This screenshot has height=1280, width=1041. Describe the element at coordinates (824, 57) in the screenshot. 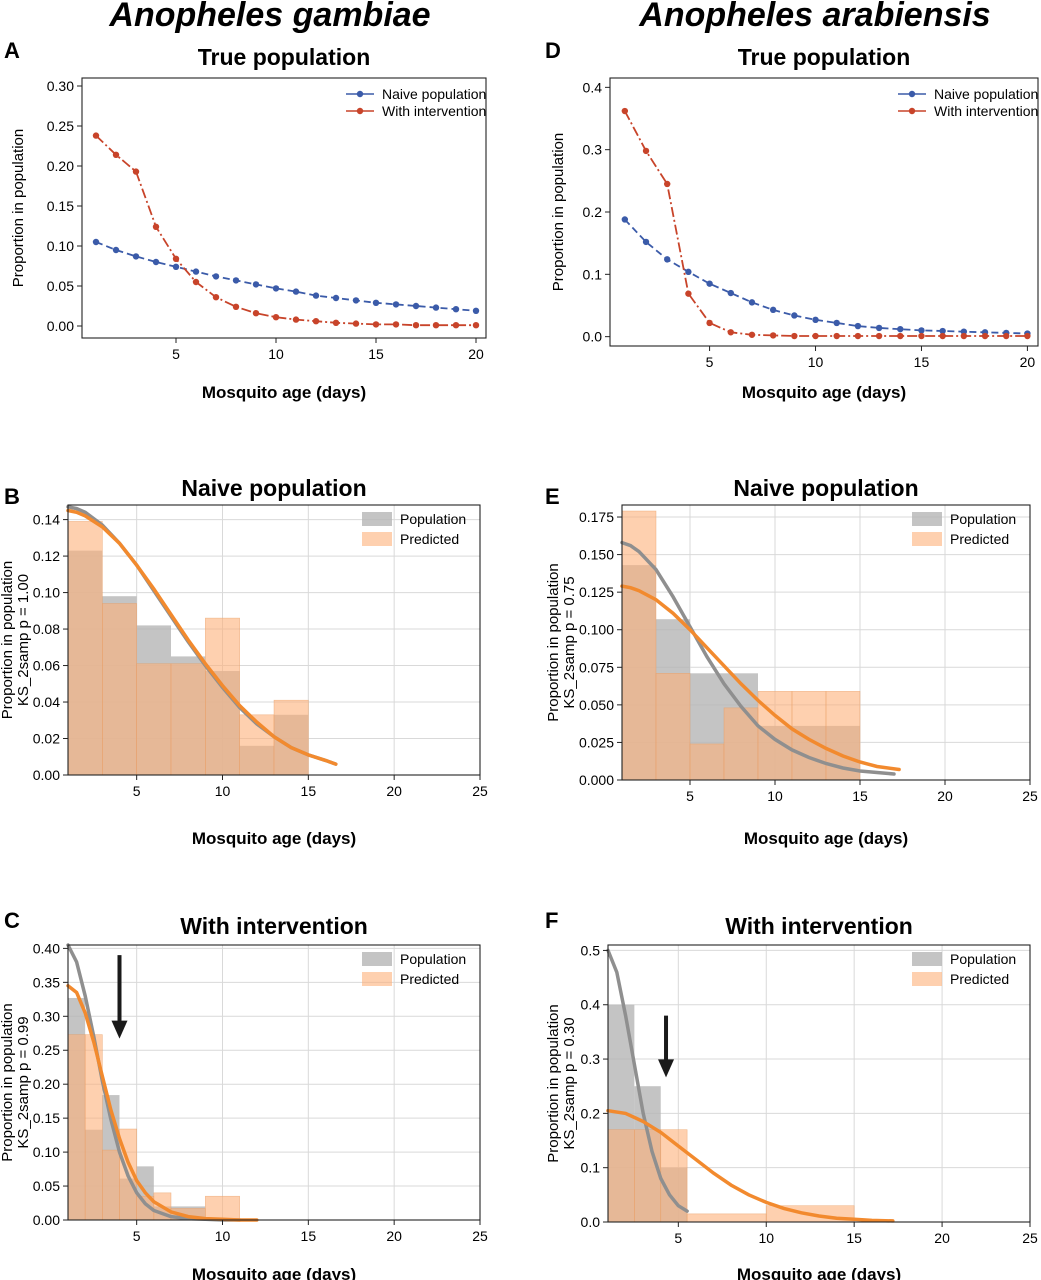

I see `chart-title-d: True population` at that location.